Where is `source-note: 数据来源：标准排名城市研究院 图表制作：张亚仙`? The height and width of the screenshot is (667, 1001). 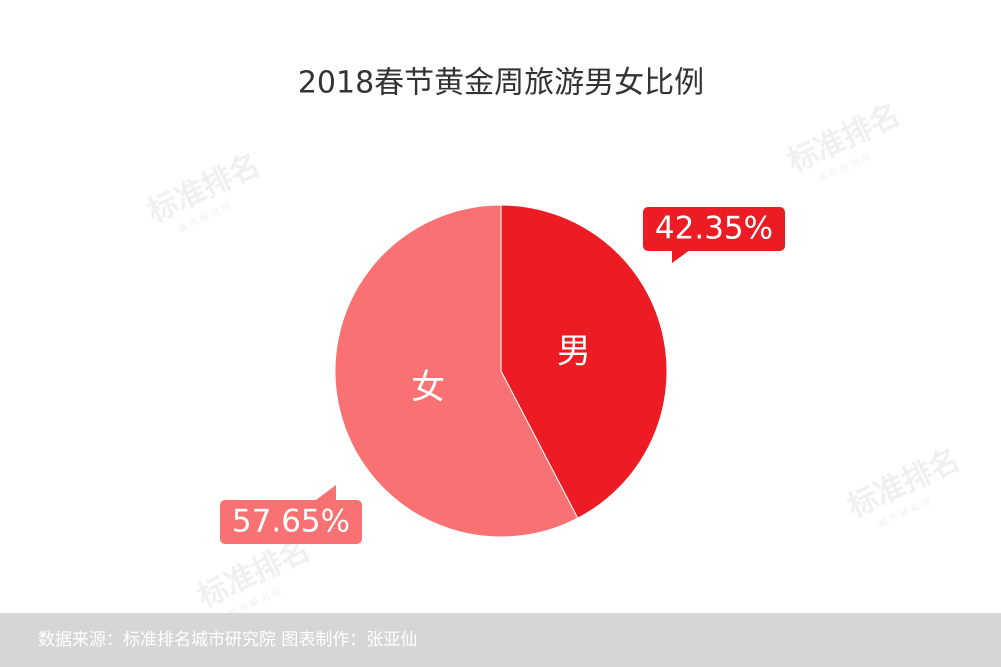
source-note: 数据来源：标准排名城市研究院 图表制作：张亚仙 is located at coordinates (227, 640).